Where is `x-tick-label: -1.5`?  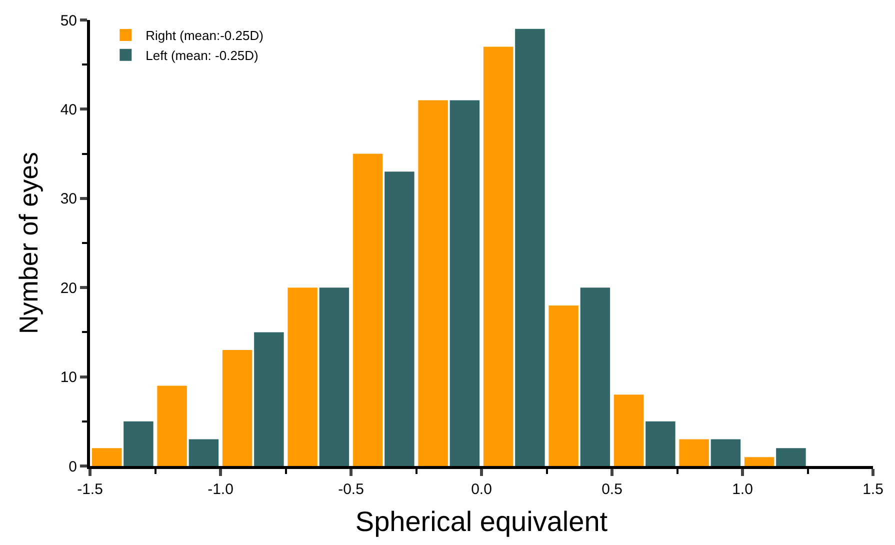 x-tick-label: -1.5 is located at coordinates (90, 489).